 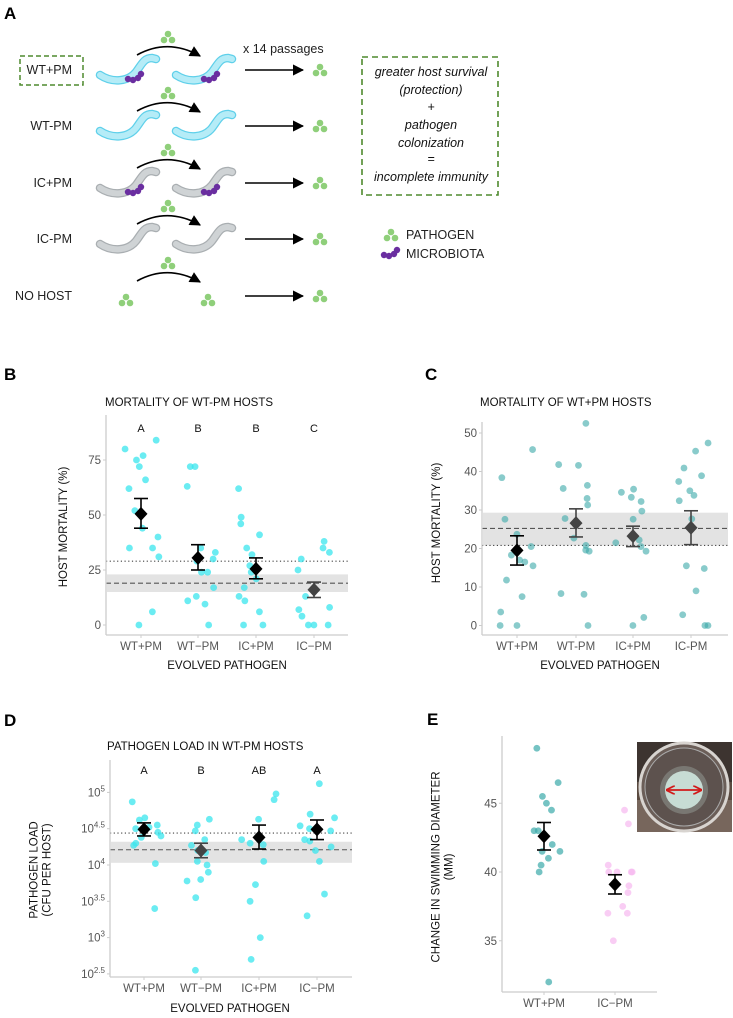 I want to click on row-label: WT+PM, so click(x=49, y=70).